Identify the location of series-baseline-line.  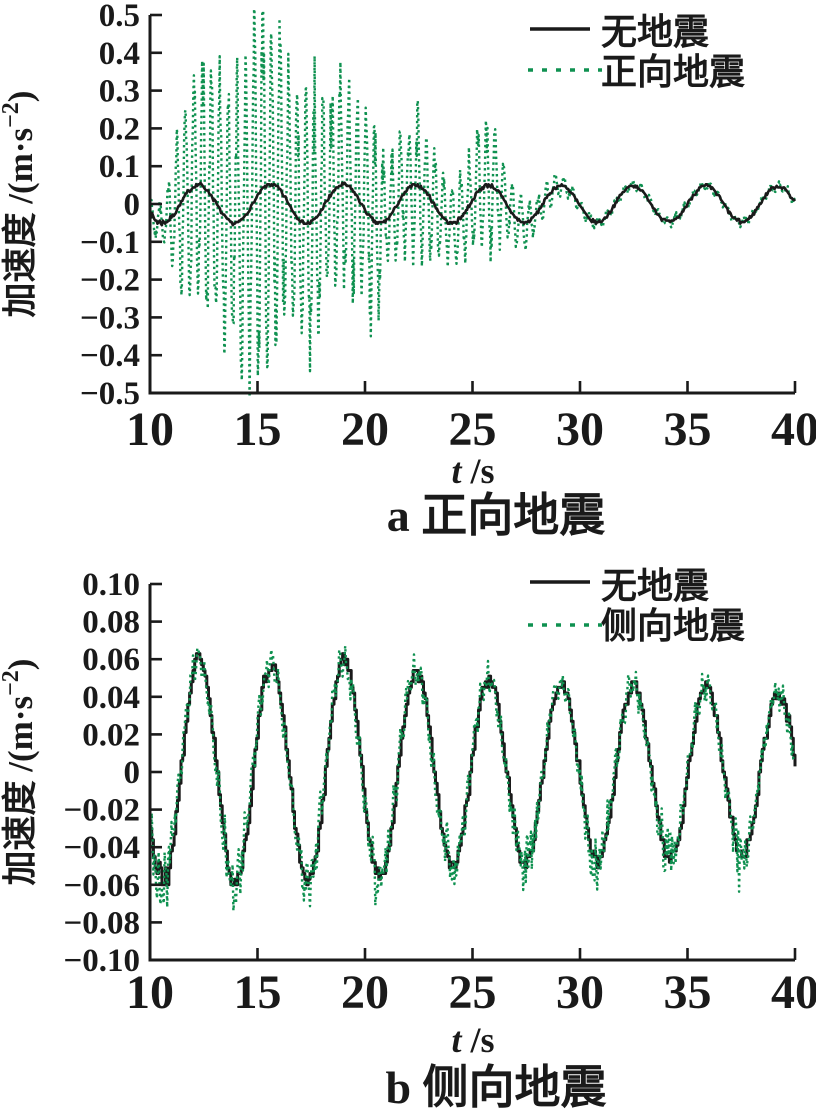
(473, 204).